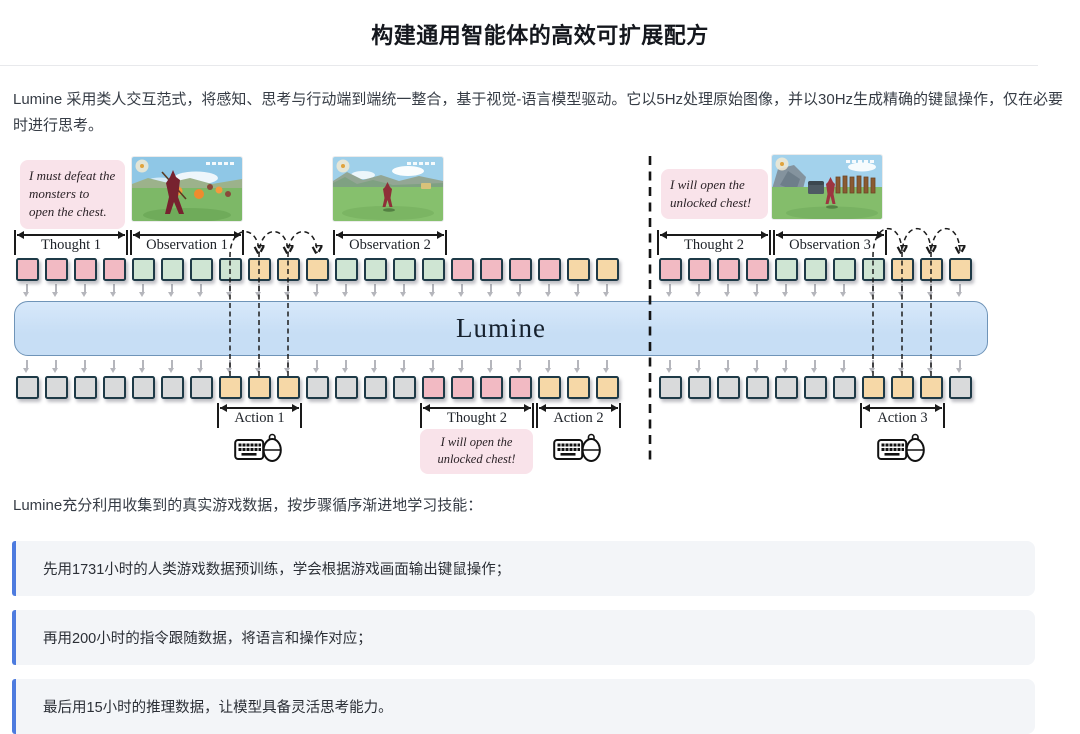 The height and width of the screenshot is (734, 1080). Describe the element at coordinates (218, 707) in the screenshot. I see `training-step-3-text: 最后用15小时的推理数据，让模型具备灵活思考能力。` at that location.